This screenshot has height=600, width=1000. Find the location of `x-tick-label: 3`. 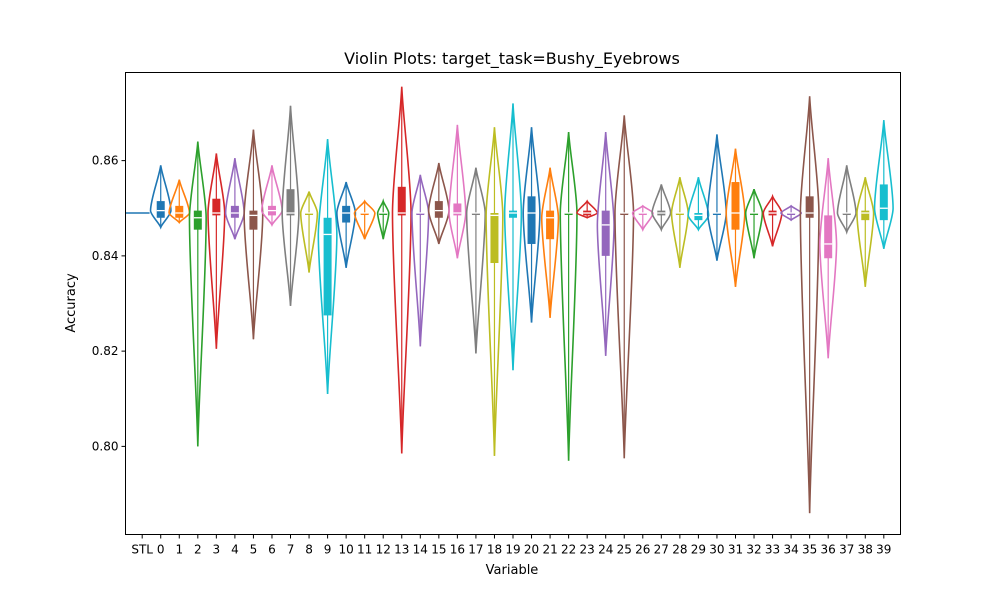

x-tick-label: 3 is located at coordinates (217, 550).